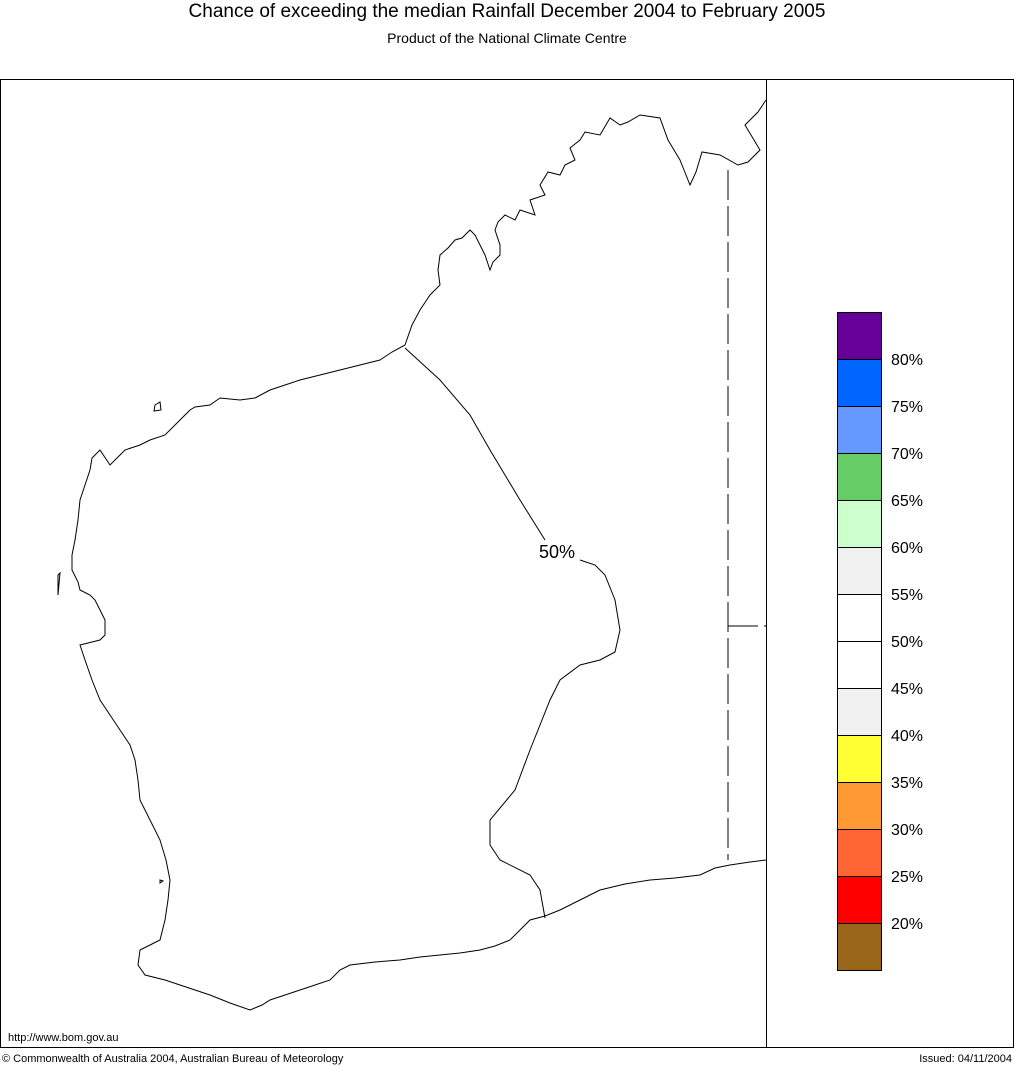  I want to click on issued: Issued: 04/11/2004, so click(965, 1059).